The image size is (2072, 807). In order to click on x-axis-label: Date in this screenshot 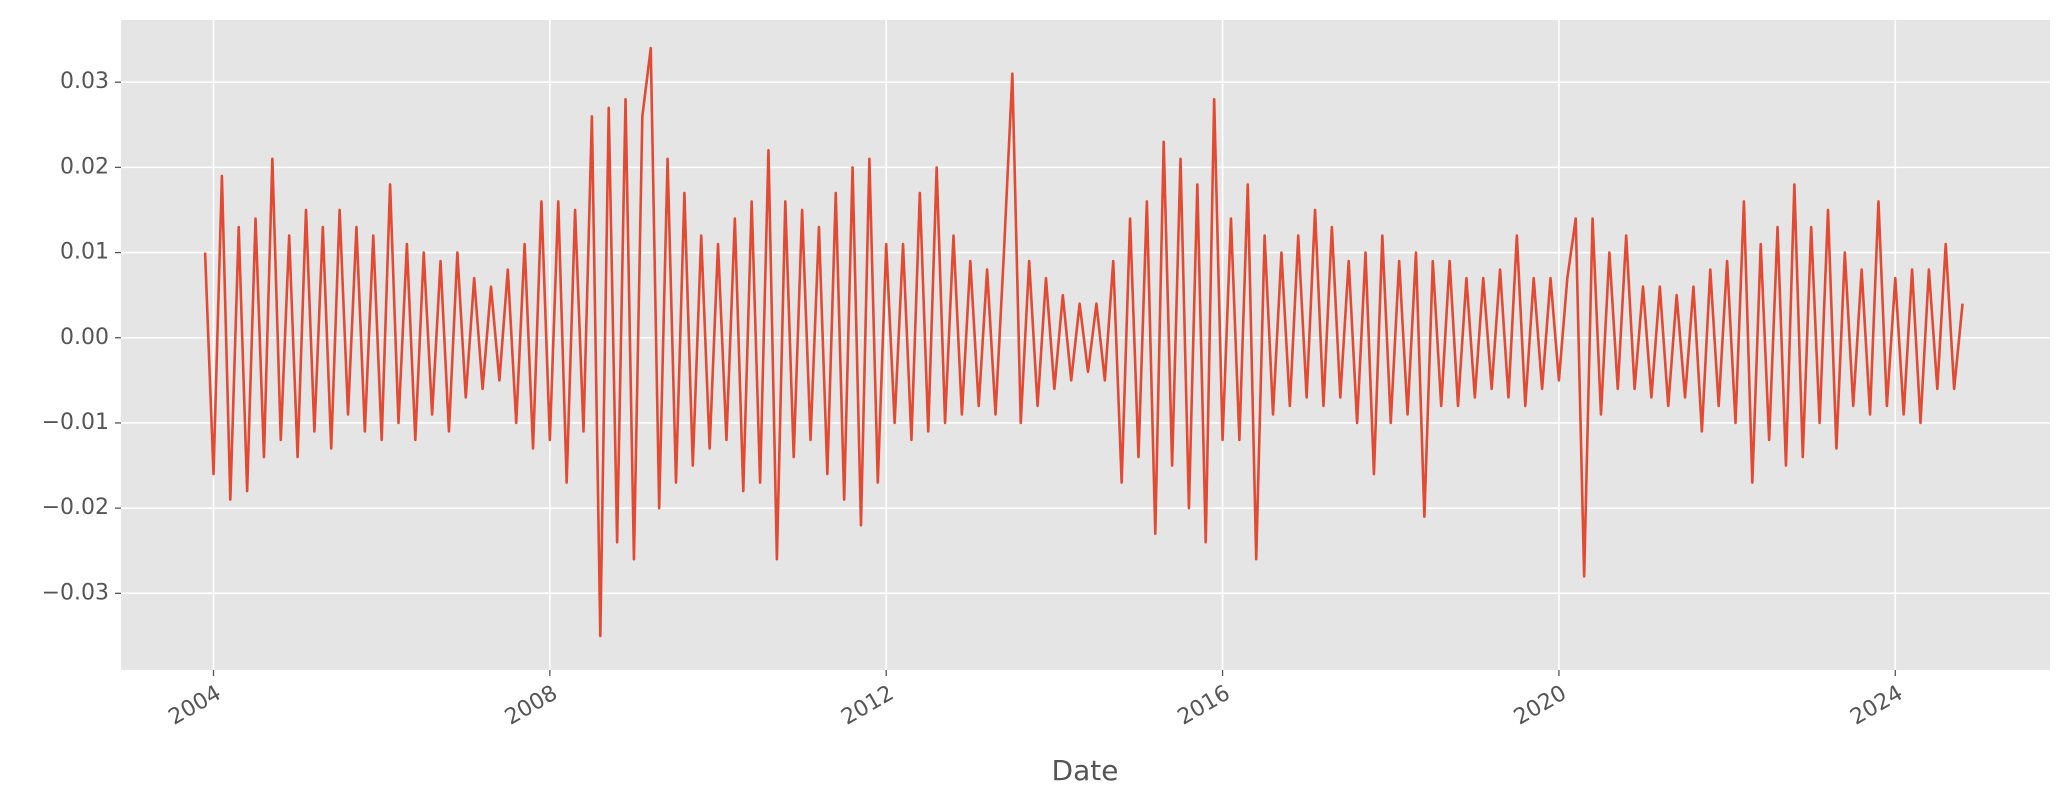, I will do `click(1085, 770)`.